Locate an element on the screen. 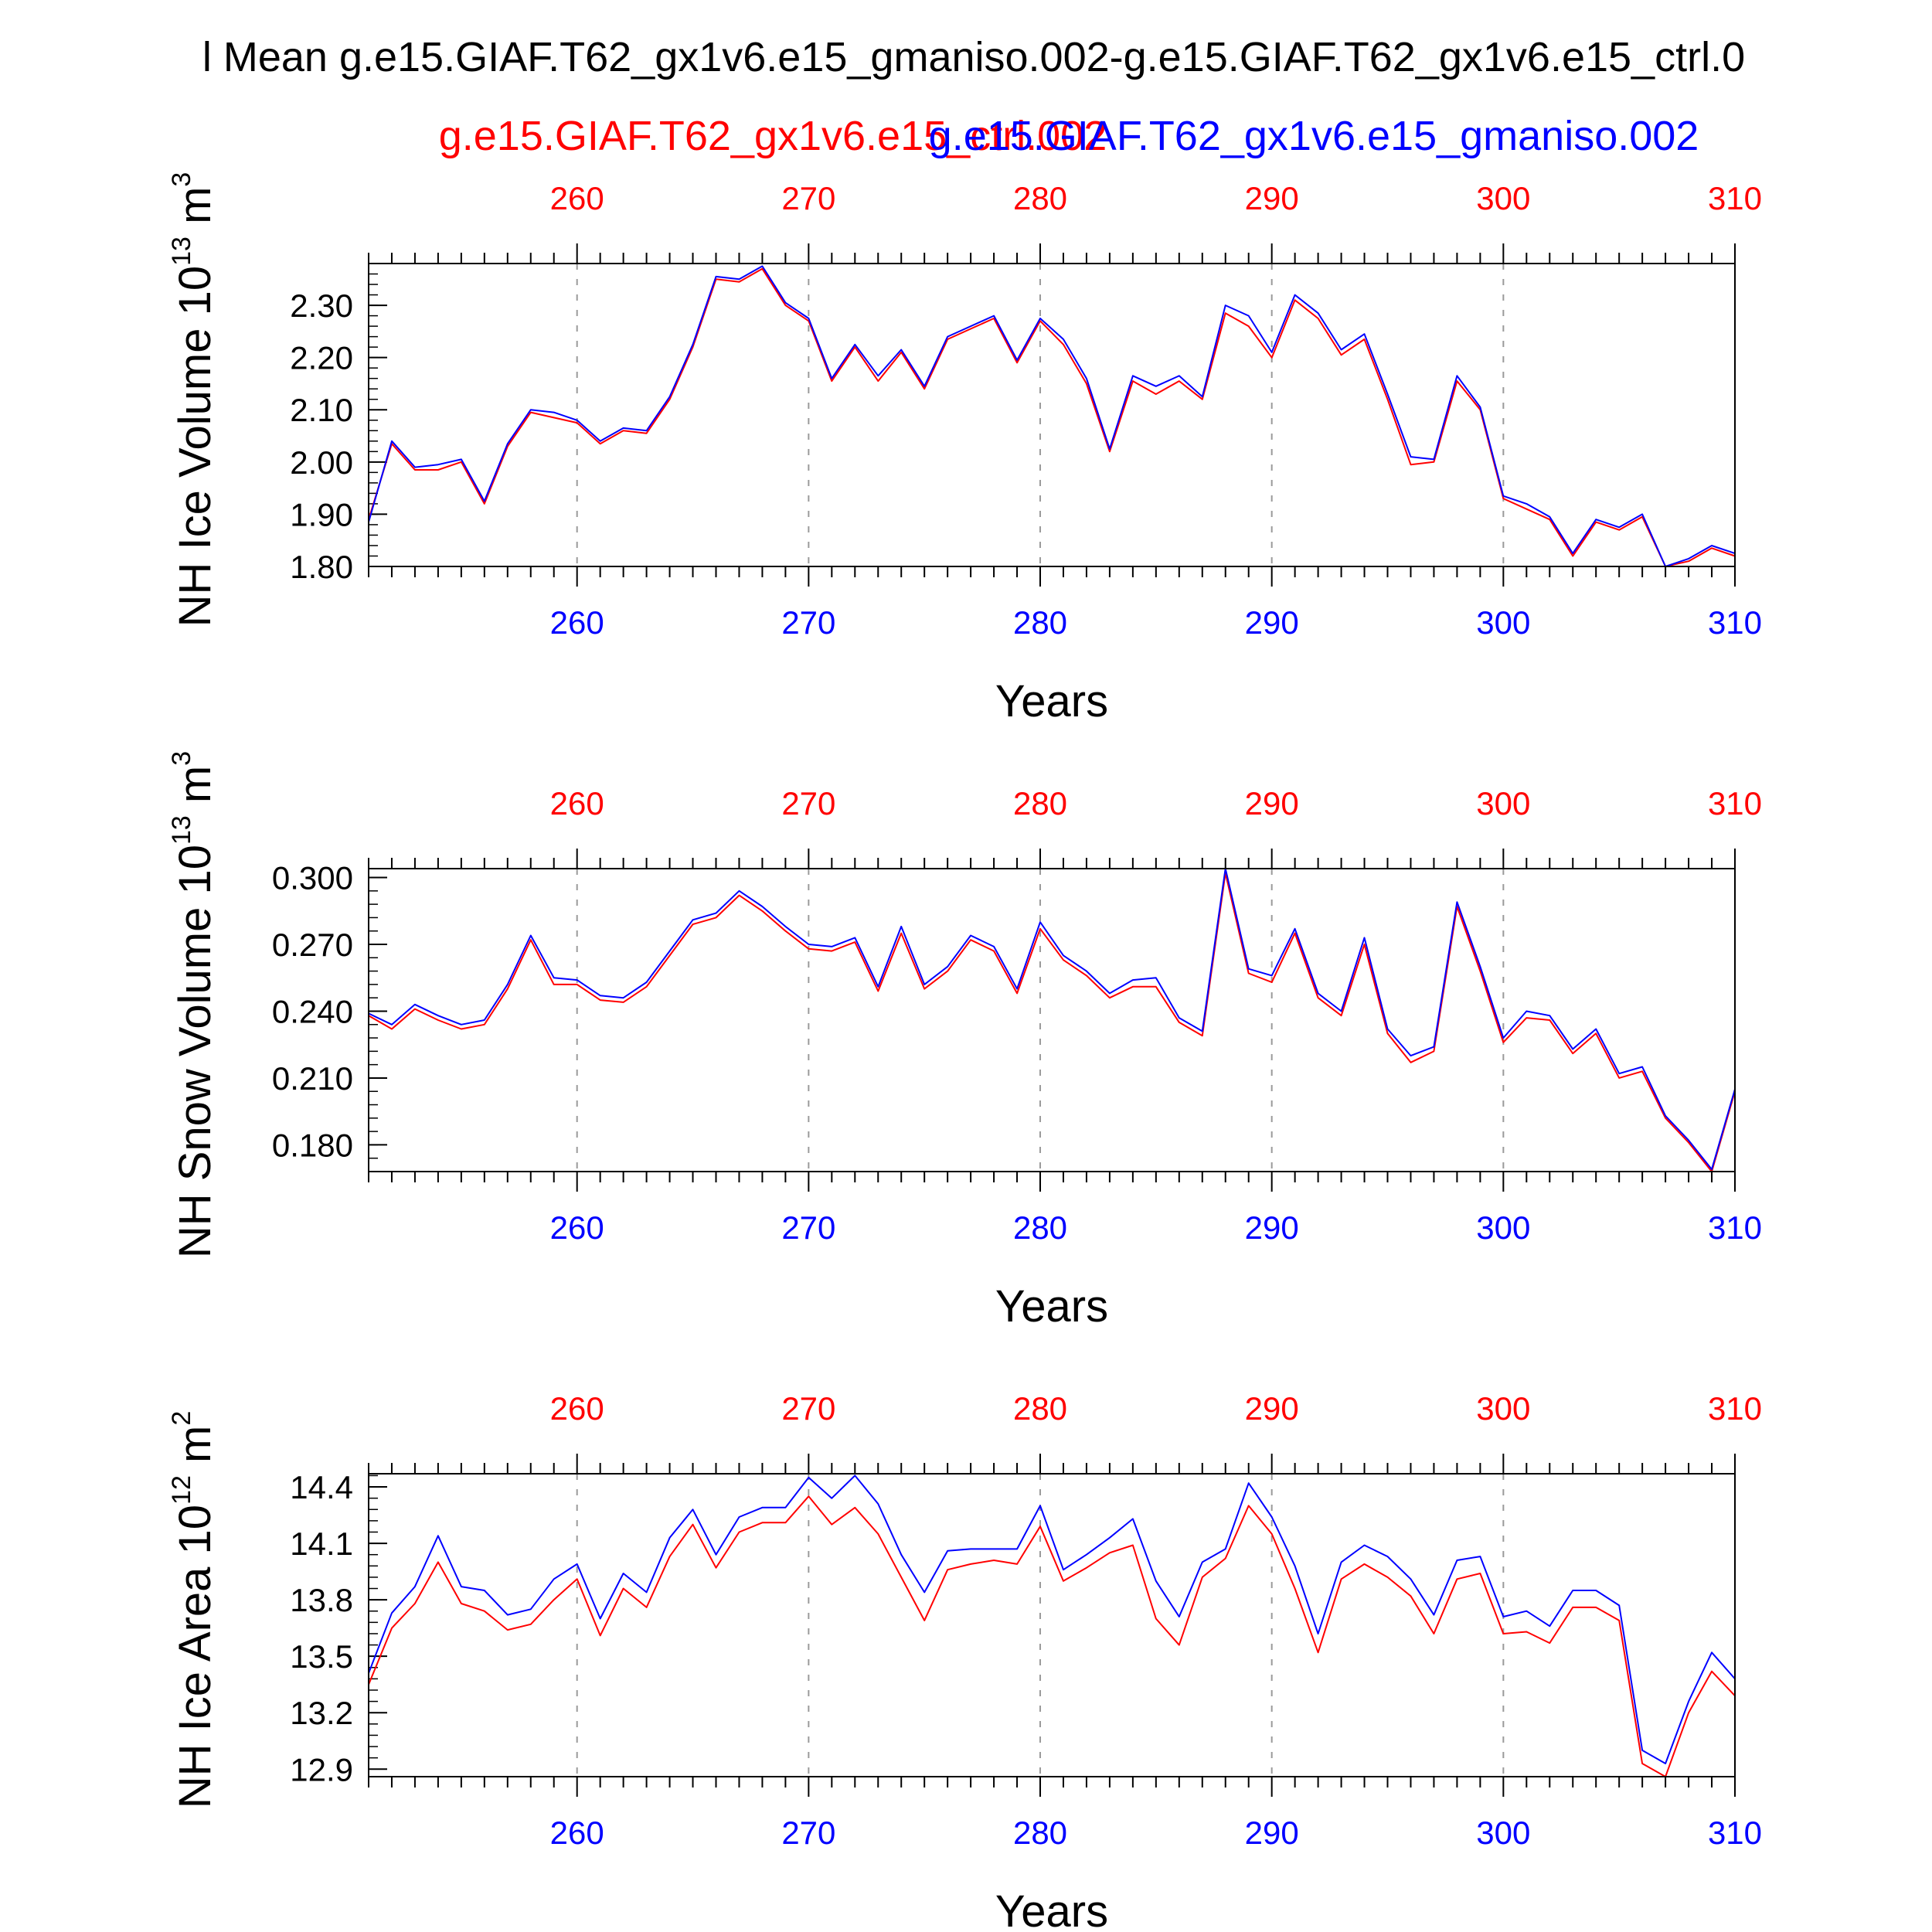  y-tick-label: 2.10 is located at coordinates (321, 410).